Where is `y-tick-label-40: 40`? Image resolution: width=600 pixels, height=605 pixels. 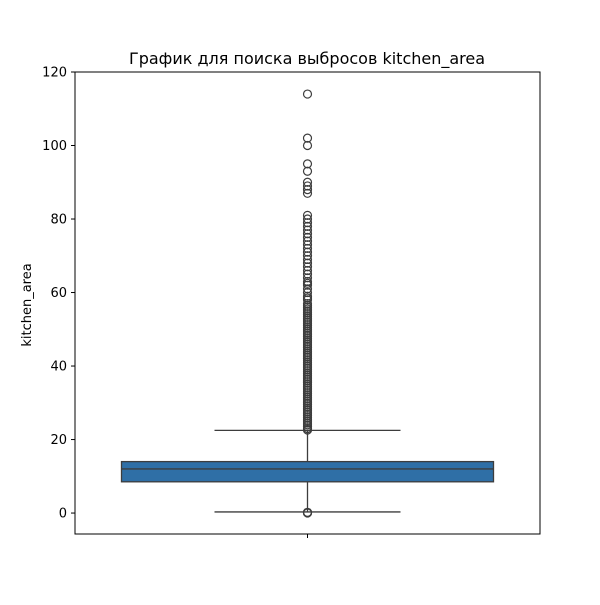 y-tick-label-40: 40 is located at coordinates (58, 367).